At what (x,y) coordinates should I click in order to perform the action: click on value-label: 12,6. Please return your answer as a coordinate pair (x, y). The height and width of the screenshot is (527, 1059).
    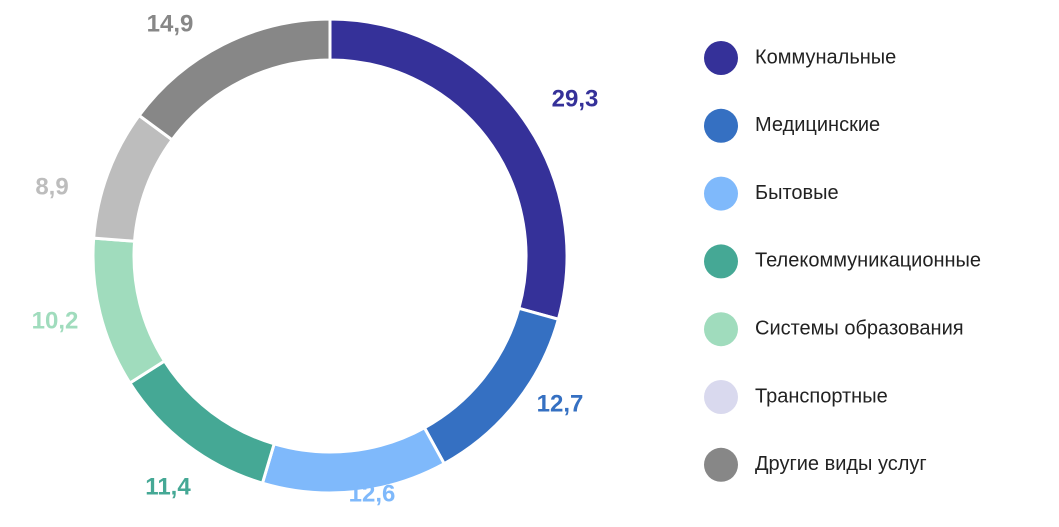
    Looking at the image, I should click on (372, 493).